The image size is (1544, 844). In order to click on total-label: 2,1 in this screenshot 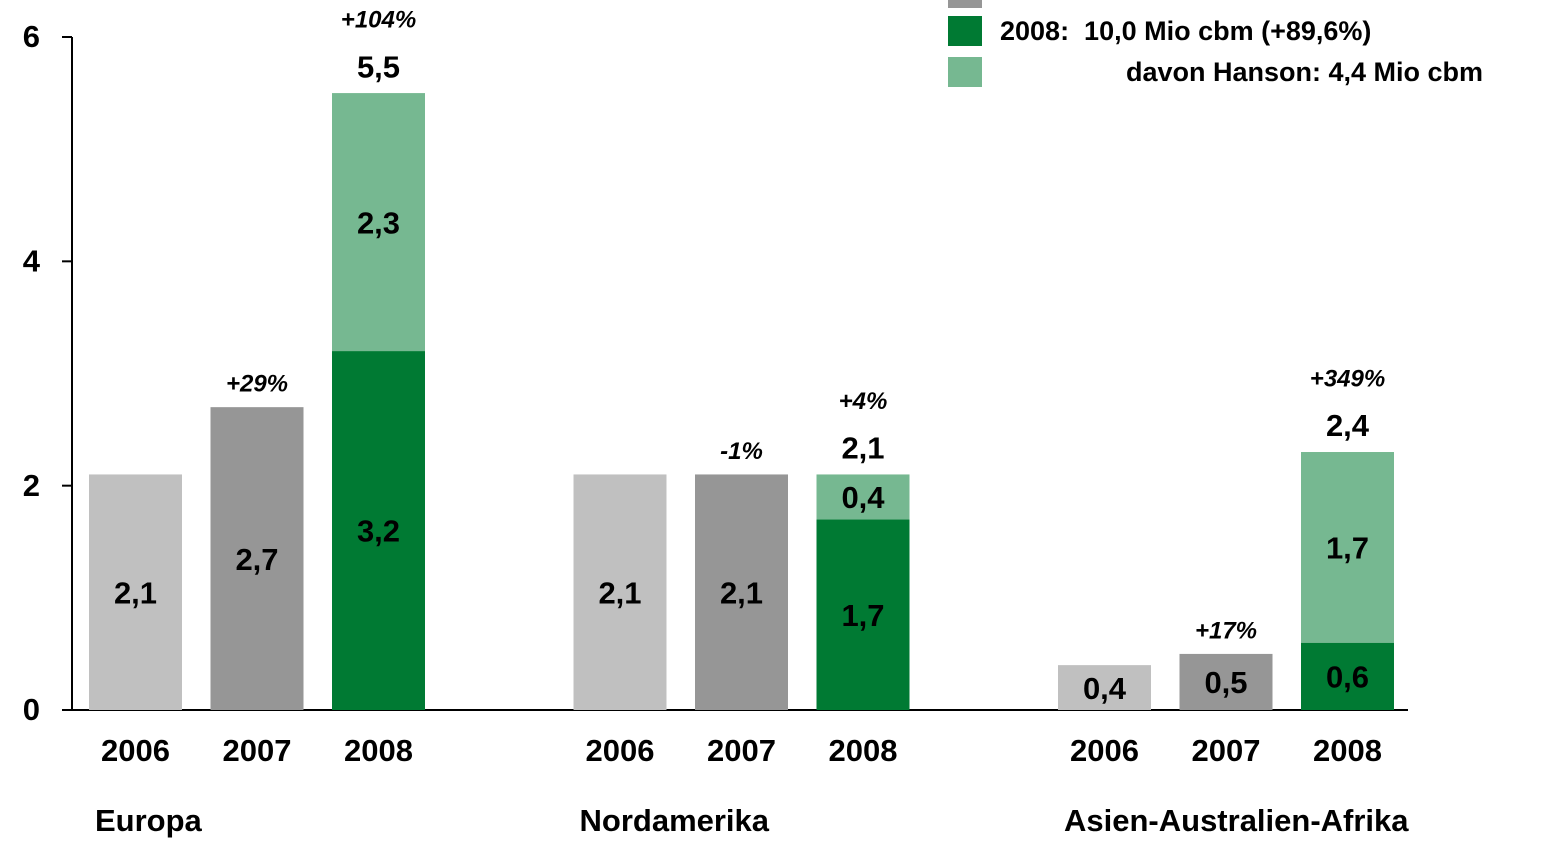, I will do `click(862, 448)`.